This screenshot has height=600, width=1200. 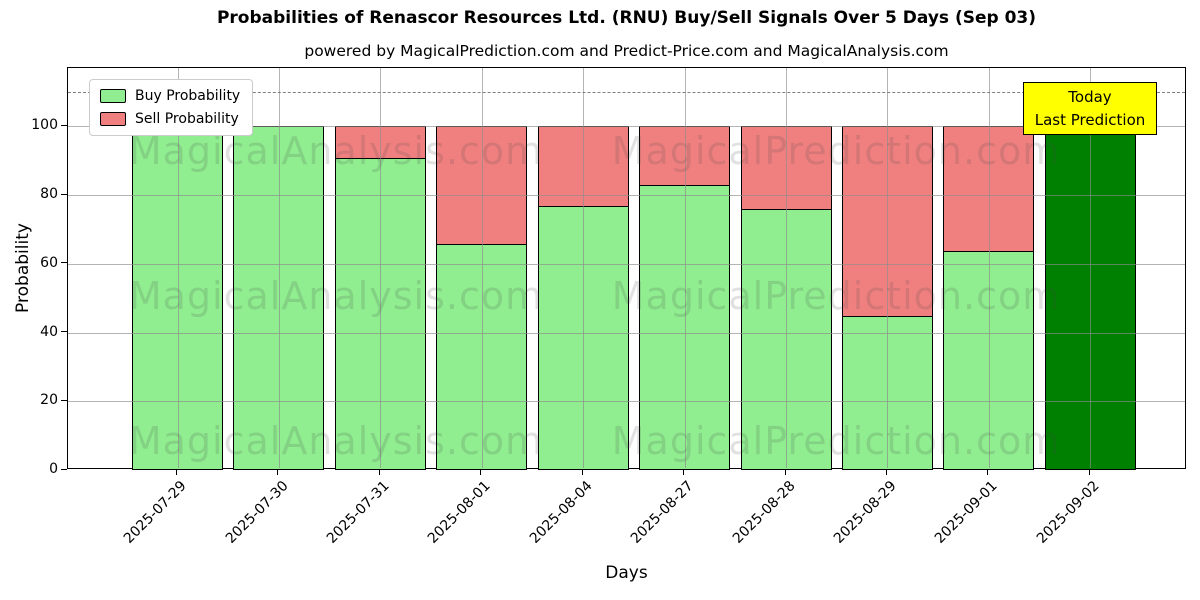 What do you see at coordinates (764, 512) in the screenshot?
I see `x-tick-label: 2025-08-28` at bounding box center [764, 512].